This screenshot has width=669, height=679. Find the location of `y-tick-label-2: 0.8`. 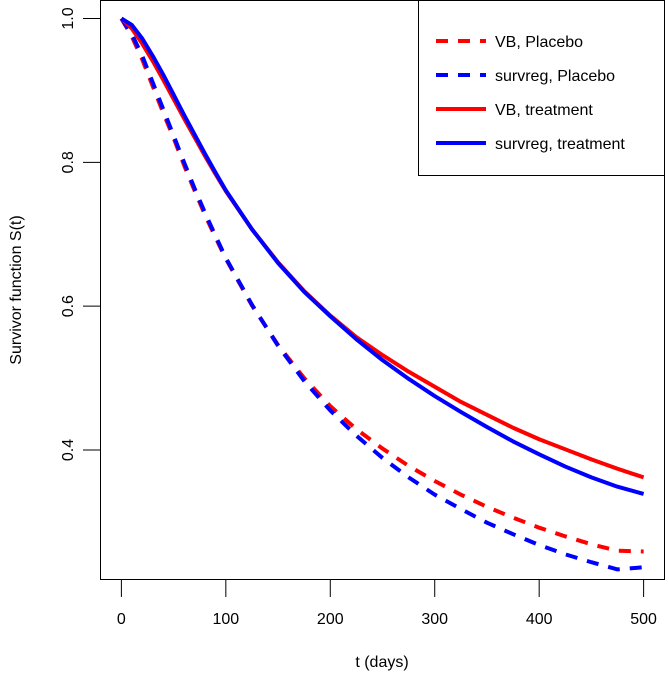

y-tick-label-2: 0.8 is located at coordinates (68, 162).